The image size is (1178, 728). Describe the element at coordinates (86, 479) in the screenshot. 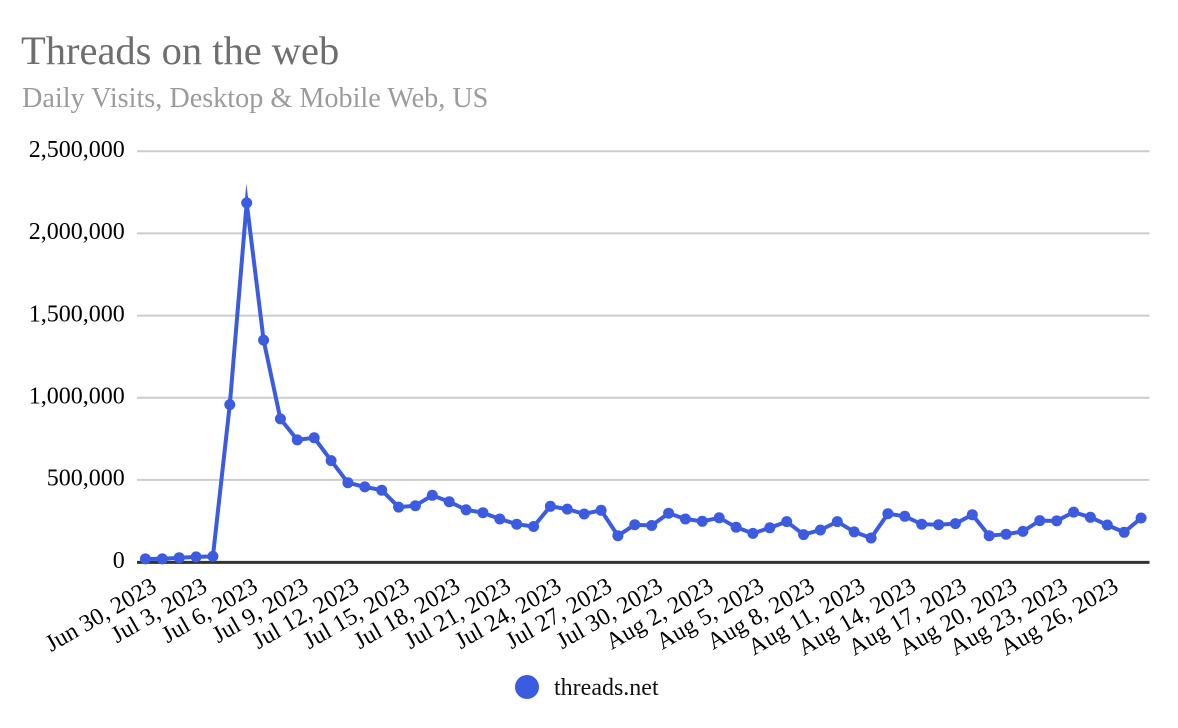

I see `svg-text: 500,000` at that location.